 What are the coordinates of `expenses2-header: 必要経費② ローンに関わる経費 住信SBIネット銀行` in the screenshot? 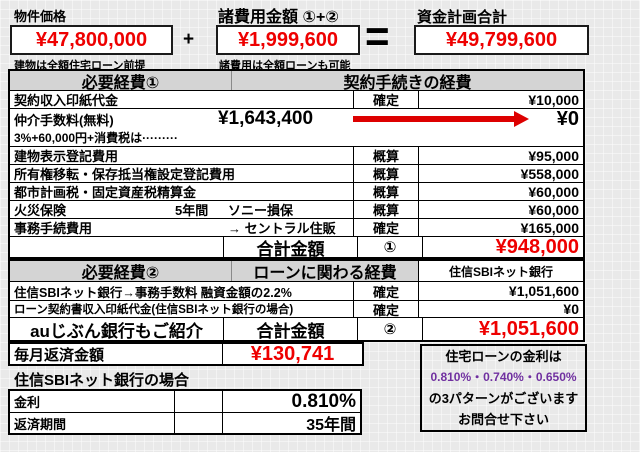 It's located at (296, 271).